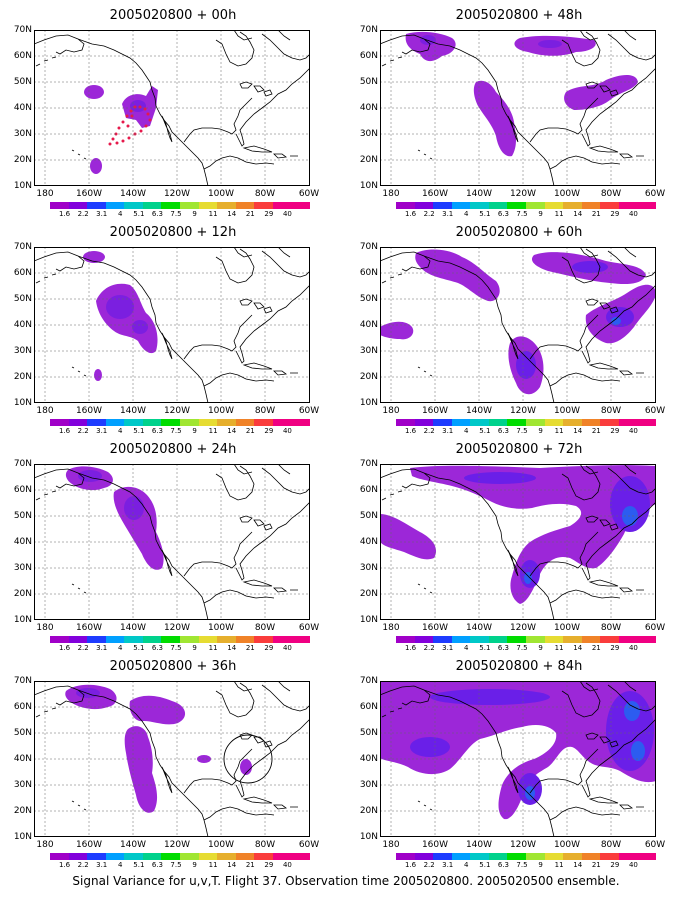  What do you see at coordinates (83, 214) in the screenshot?
I see `colorbar-label: 2.2` at bounding box center [83, 214].